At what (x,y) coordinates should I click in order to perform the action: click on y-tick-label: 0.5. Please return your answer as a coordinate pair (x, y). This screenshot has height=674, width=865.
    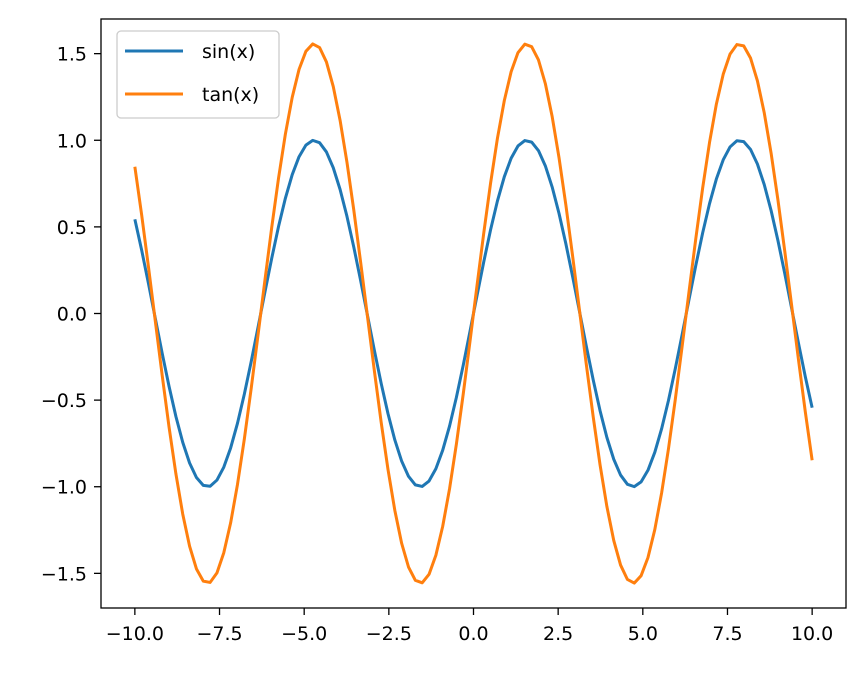
    Looking at the image, I should click on (72, 228).